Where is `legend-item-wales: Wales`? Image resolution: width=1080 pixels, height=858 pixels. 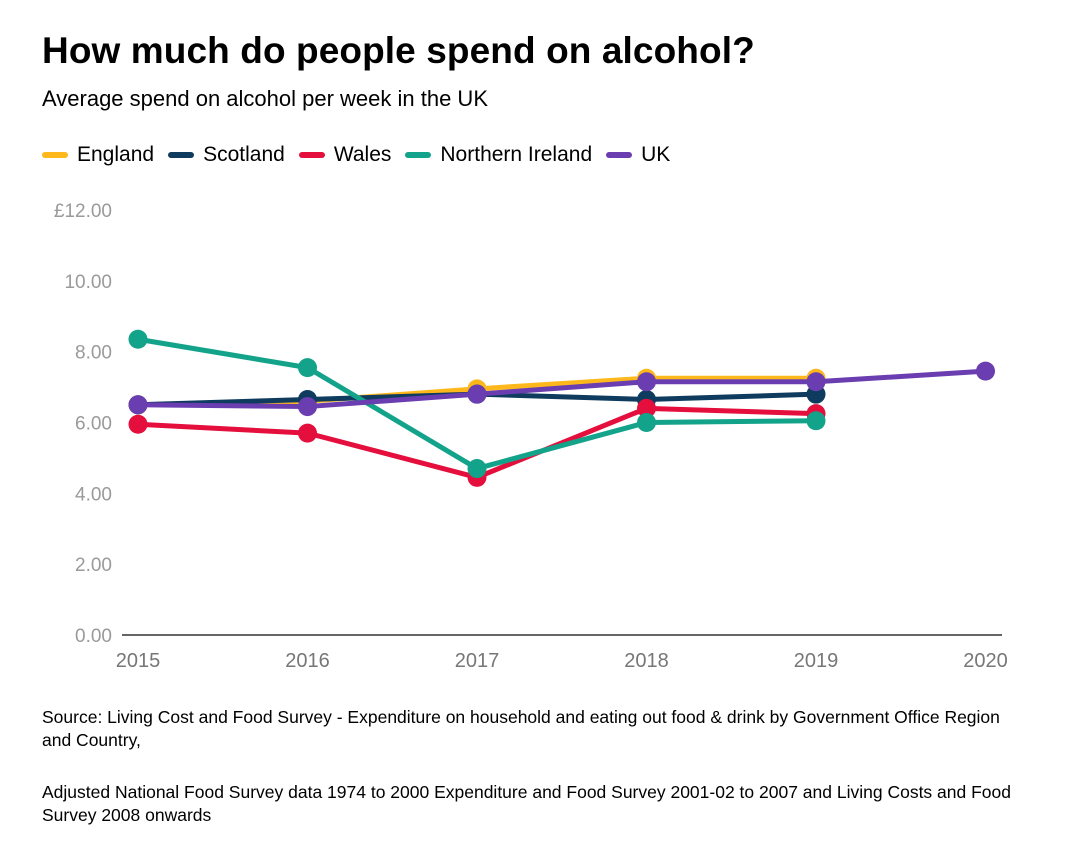 legend-item-wales: Wales is located at coordinates (345, 155).